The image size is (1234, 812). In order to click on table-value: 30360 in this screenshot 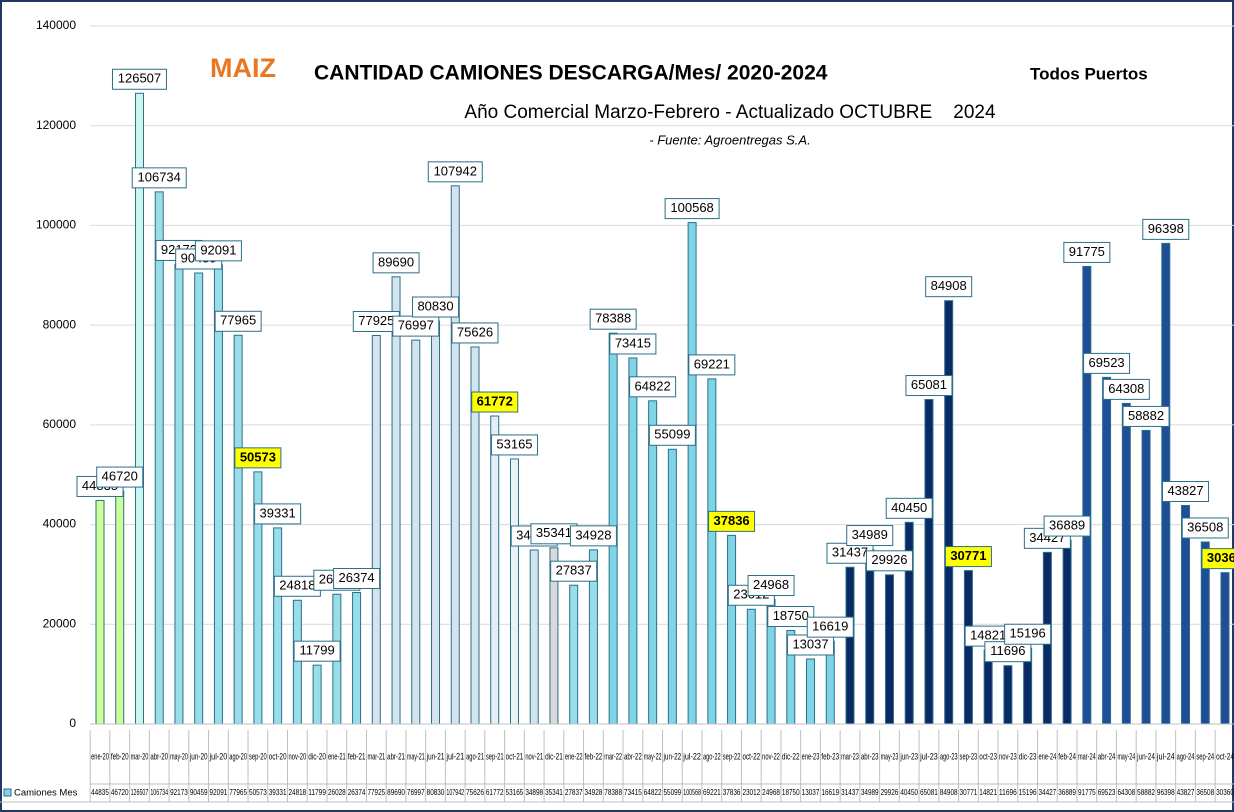, I will do `click(1225, 792)`.